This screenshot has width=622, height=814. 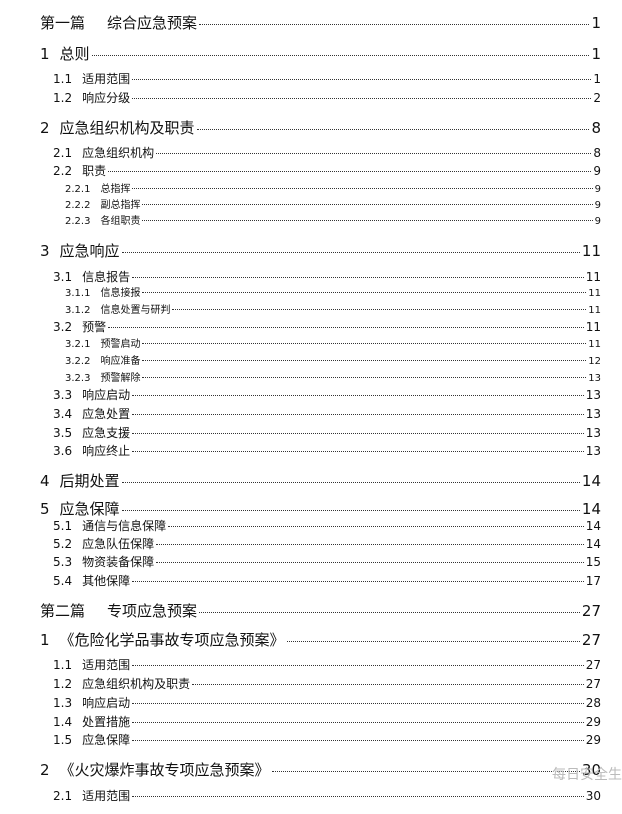 What do you see at coordinates (63, 544) in the screenshot?
I see `entry-number: 5.2` at bounding box center [63, 544].